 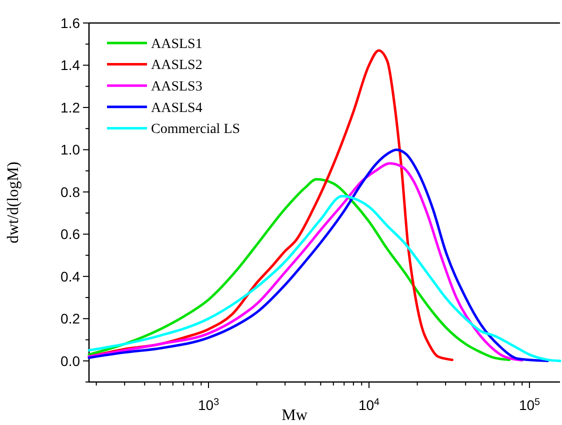 I want to click on legend-label: AASLS2, so click(x=176, y=66).